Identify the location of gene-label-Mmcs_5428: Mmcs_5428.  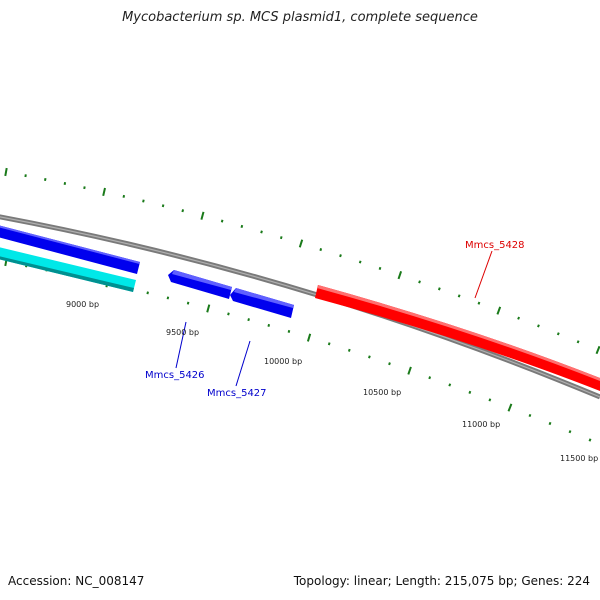
(495, 245).